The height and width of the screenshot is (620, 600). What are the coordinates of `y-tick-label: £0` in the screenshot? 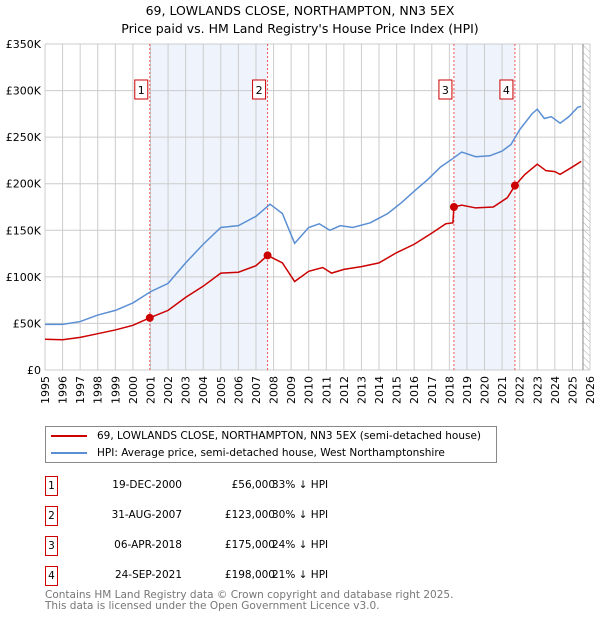 It's located at (34, 370).